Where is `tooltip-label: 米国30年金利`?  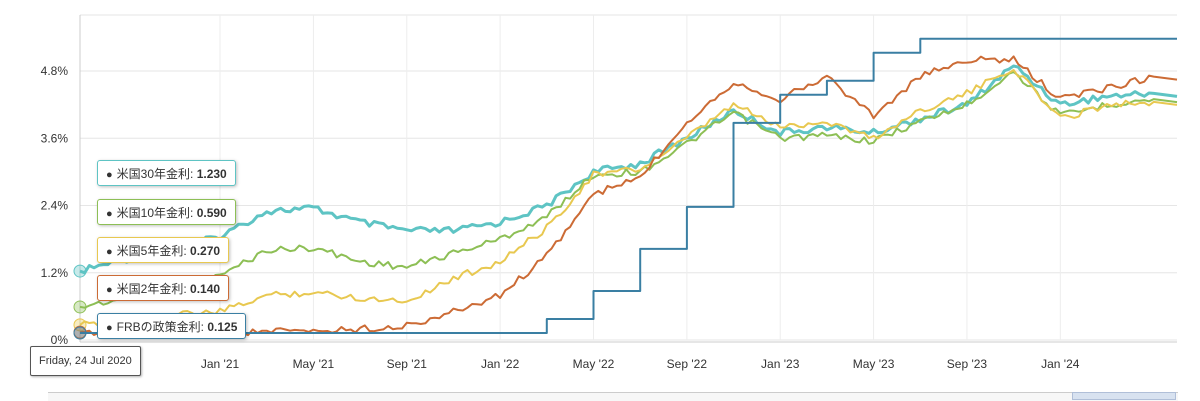
tooltip-label: 米国30年金利 is located at coordinates (153, 174).